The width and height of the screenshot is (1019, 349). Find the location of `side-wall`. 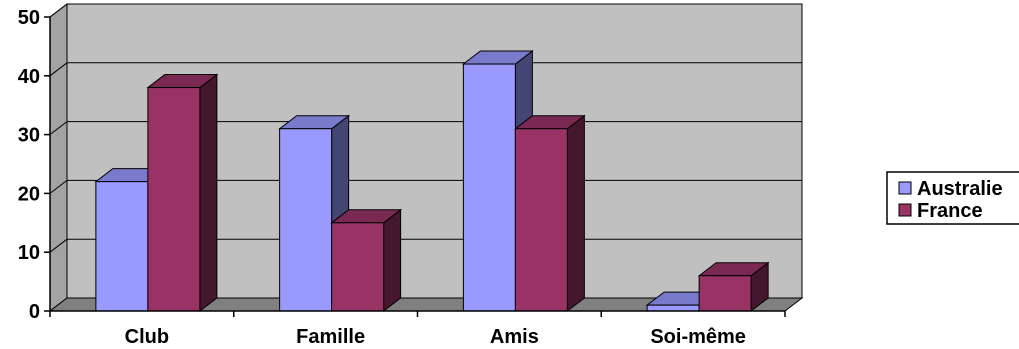

side-wall is located at coordinates (58, 157).